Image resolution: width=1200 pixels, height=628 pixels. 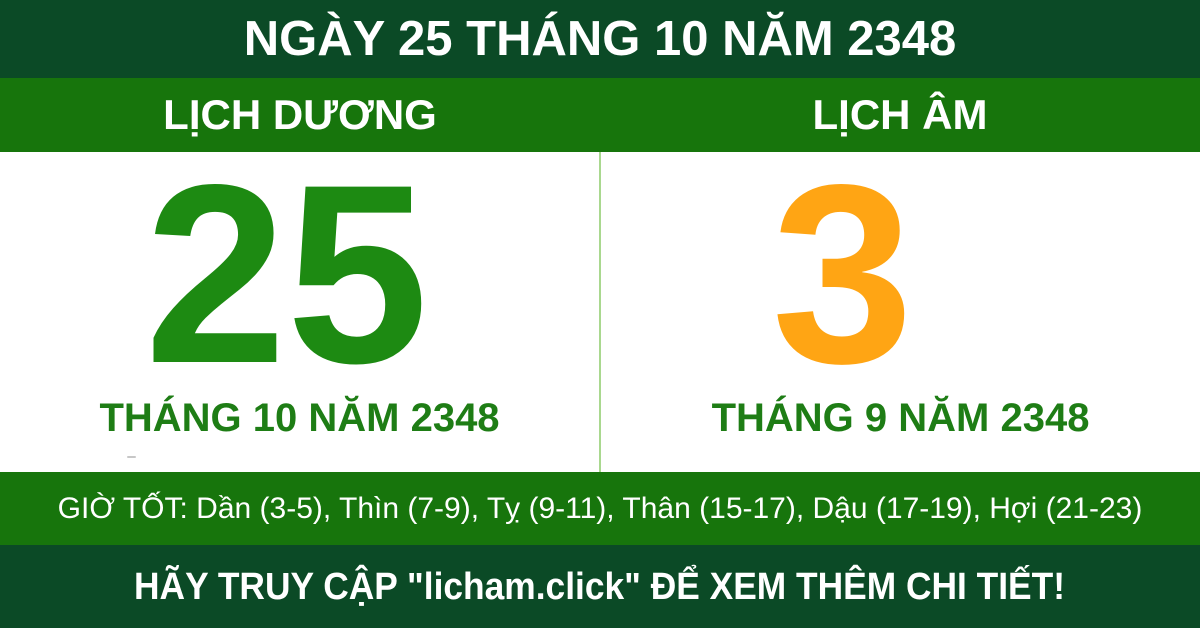 I want to click on lunar-header-cell: LỊCH ÂM, so click(x=900, y=115).